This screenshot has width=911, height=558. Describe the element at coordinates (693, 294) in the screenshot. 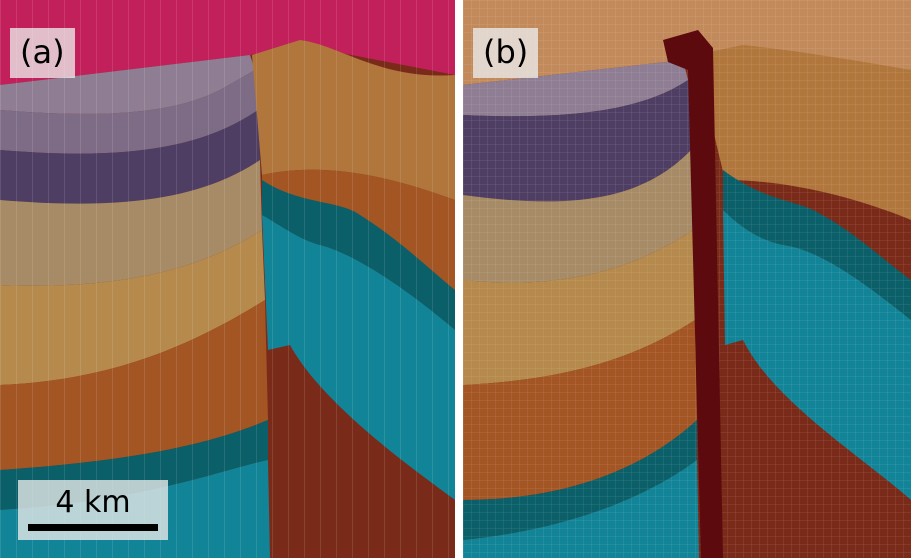

I see `fault-plane` at that location.